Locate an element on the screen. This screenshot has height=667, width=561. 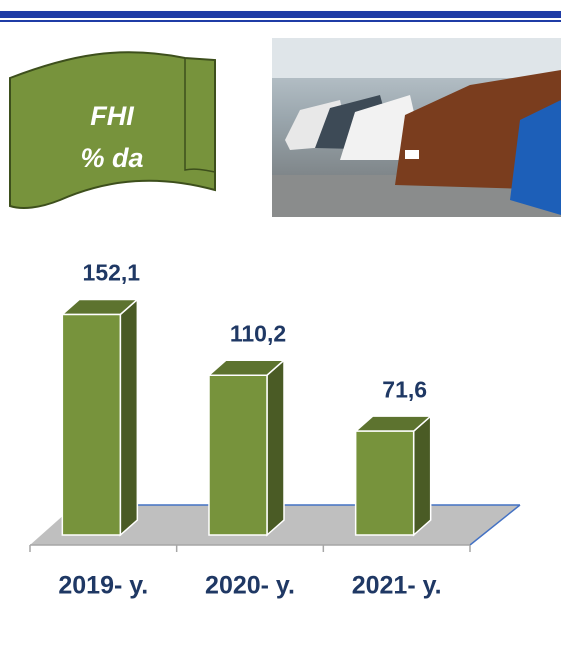
x-tick-label: 2021- y. is located at coordinates (397, 586).